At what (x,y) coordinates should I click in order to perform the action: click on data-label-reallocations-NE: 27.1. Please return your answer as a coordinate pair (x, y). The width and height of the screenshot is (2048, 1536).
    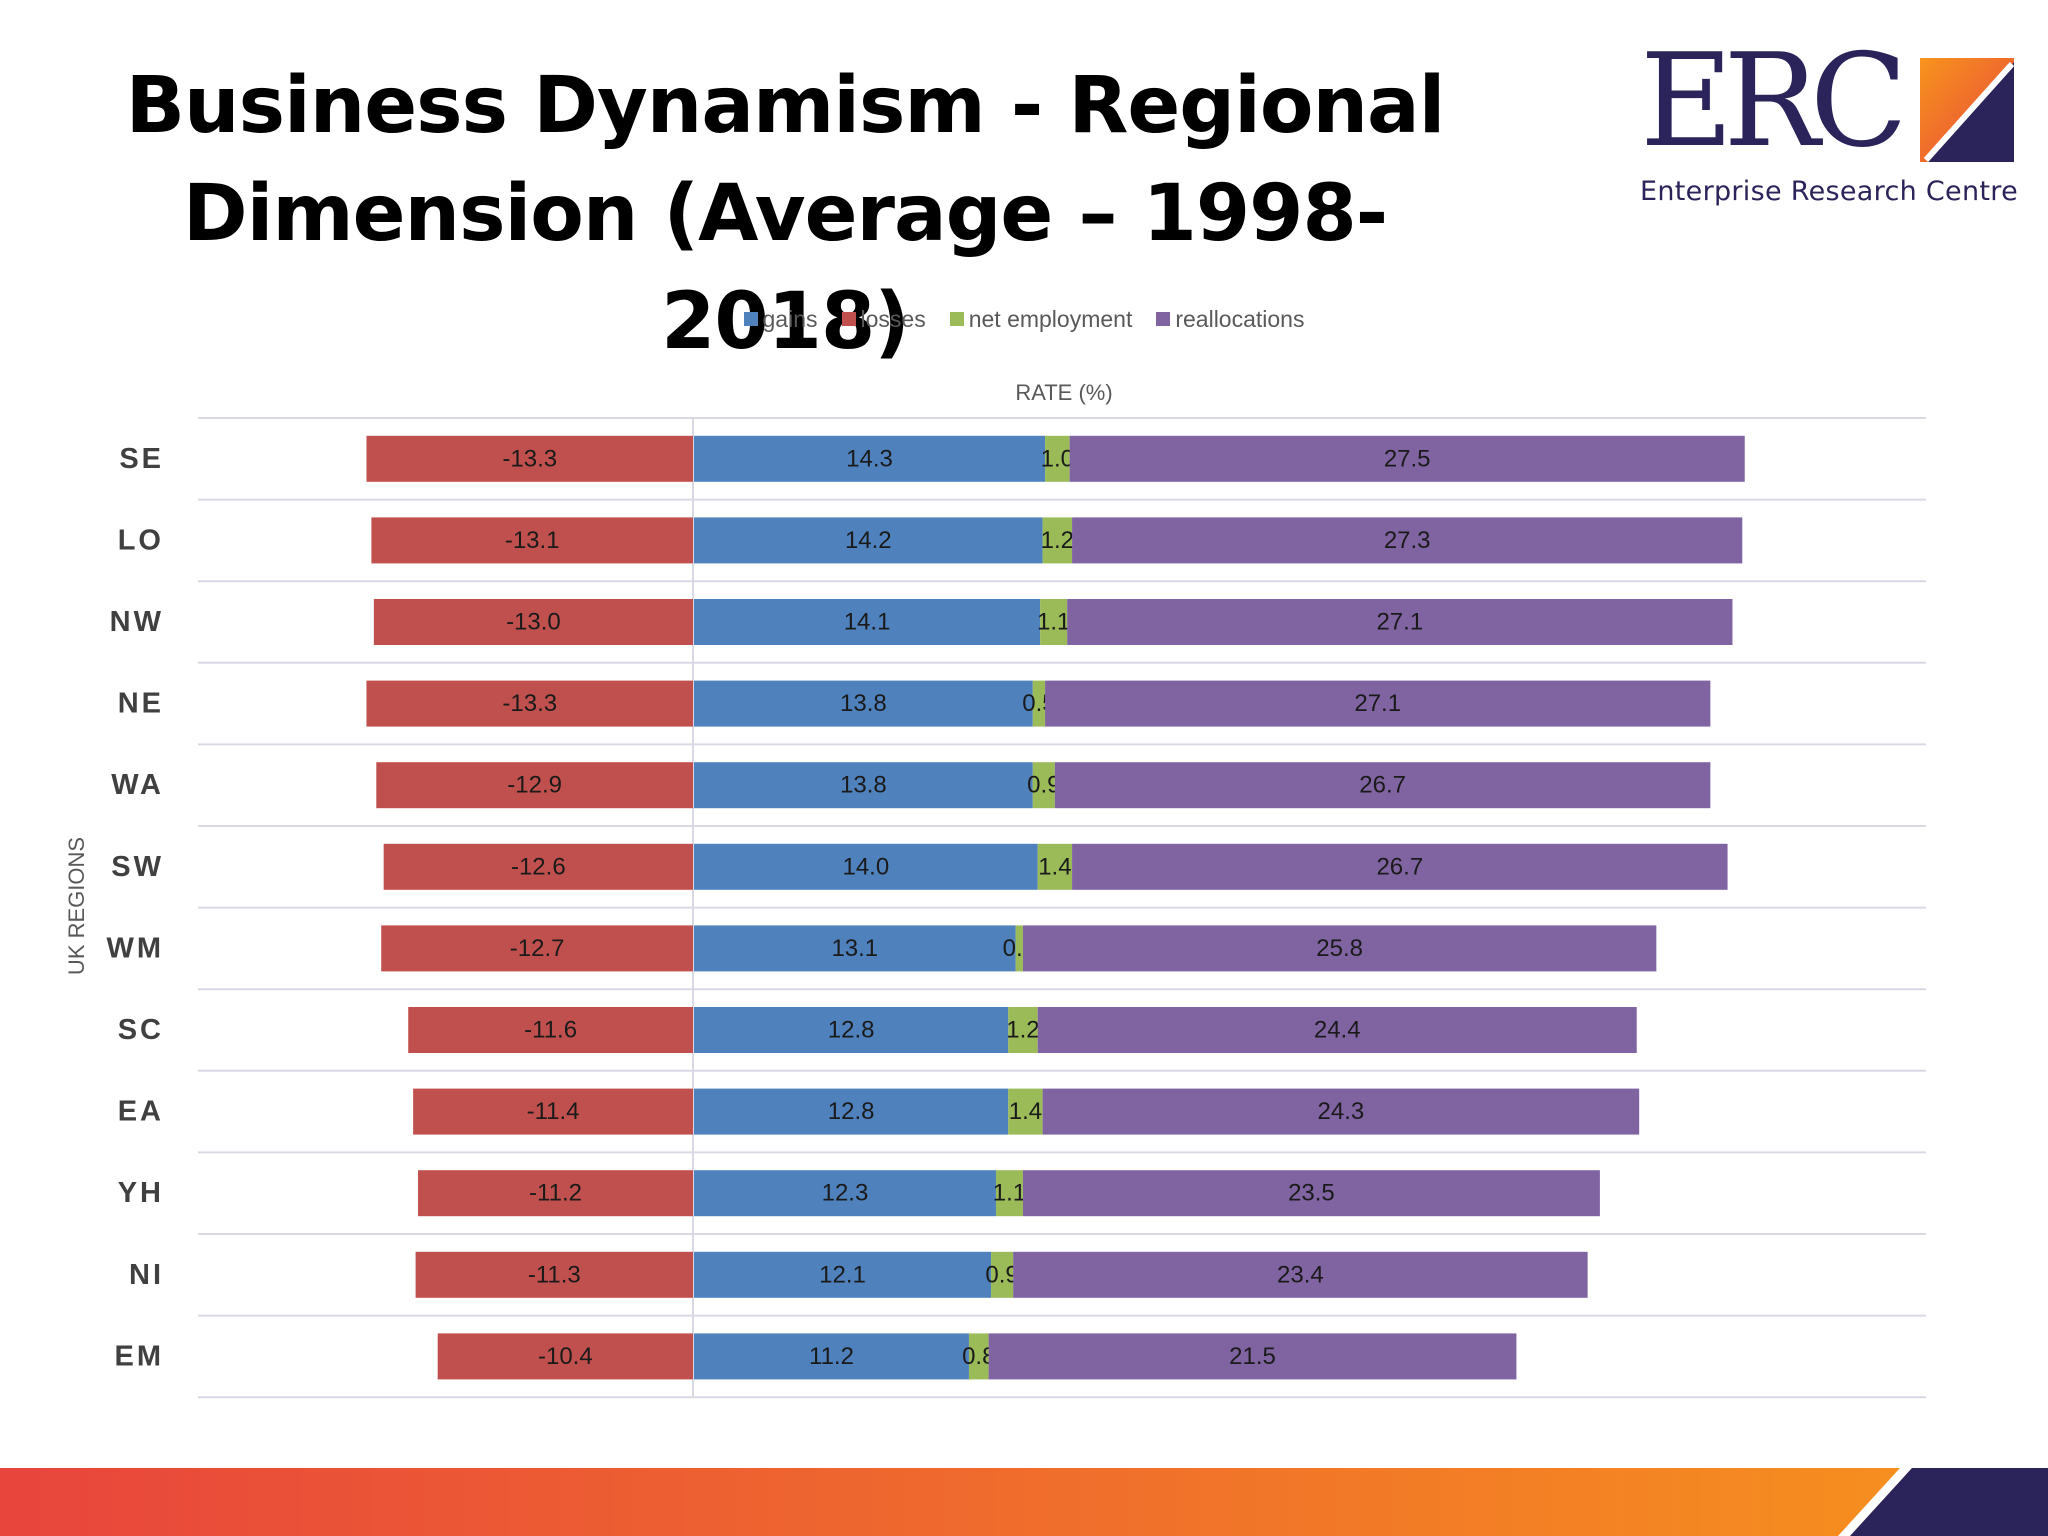
    Looking at the image, I should click on (1377, 703).